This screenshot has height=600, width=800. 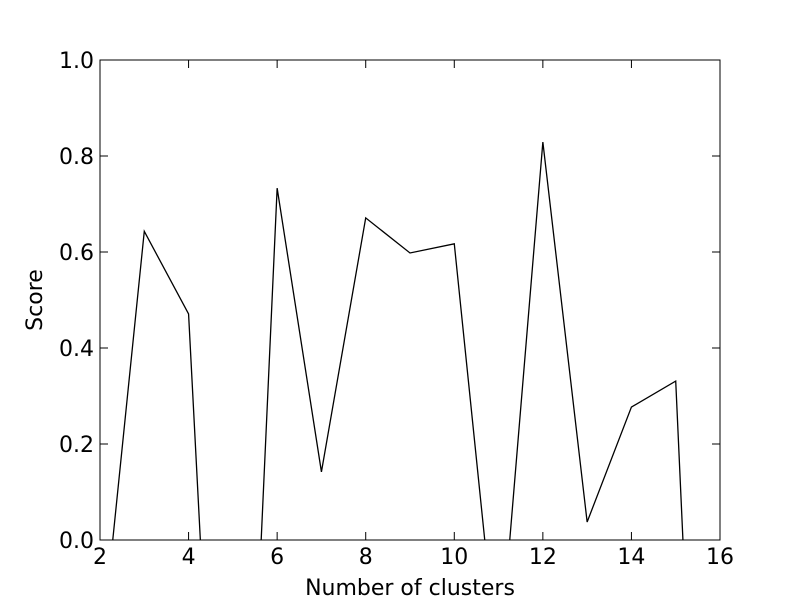 What do you see at coordinates (410, 588) in the screenshot?
I see `x-axis-label: Number of clusters` at bounding box center [410, 588].